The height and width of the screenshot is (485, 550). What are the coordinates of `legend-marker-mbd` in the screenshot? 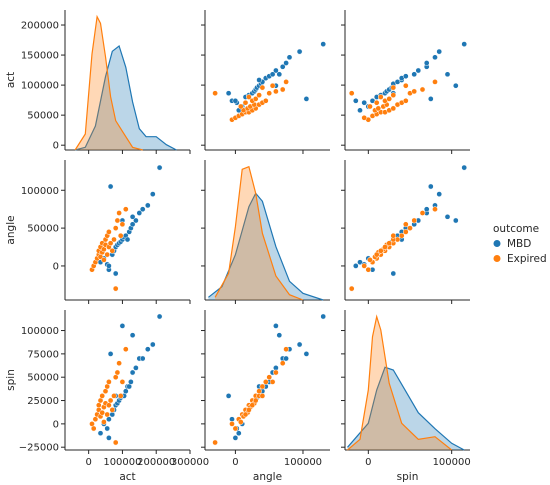 It's located at (497, 243).